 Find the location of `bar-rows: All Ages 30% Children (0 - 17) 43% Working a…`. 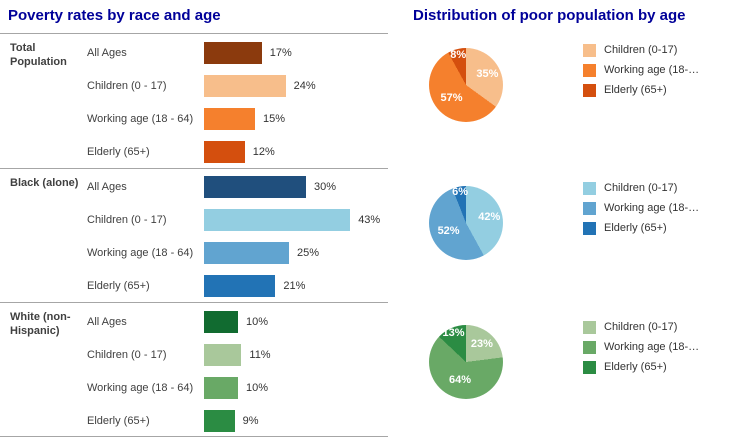

bar-rows: All Ages 30% Children (0 - 17) 43% Working a… is located at coordinates (233, 236).